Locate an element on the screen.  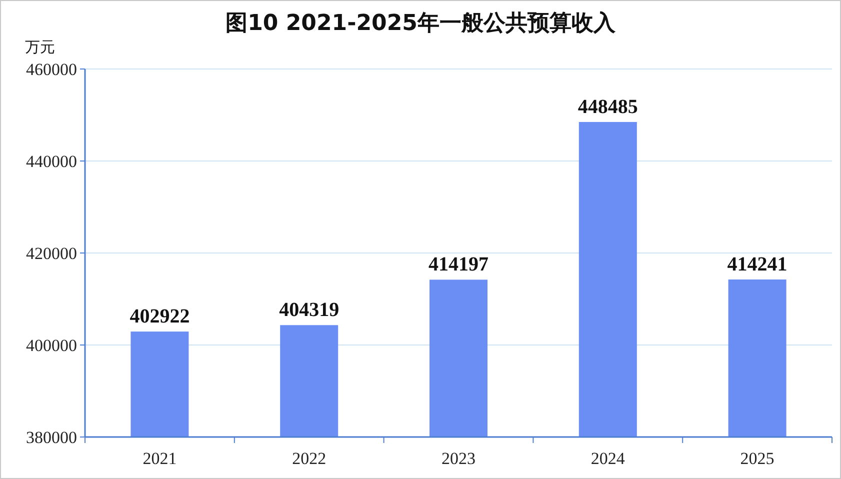
y-tick-label: 460000 is located at coordinates (51, 69).